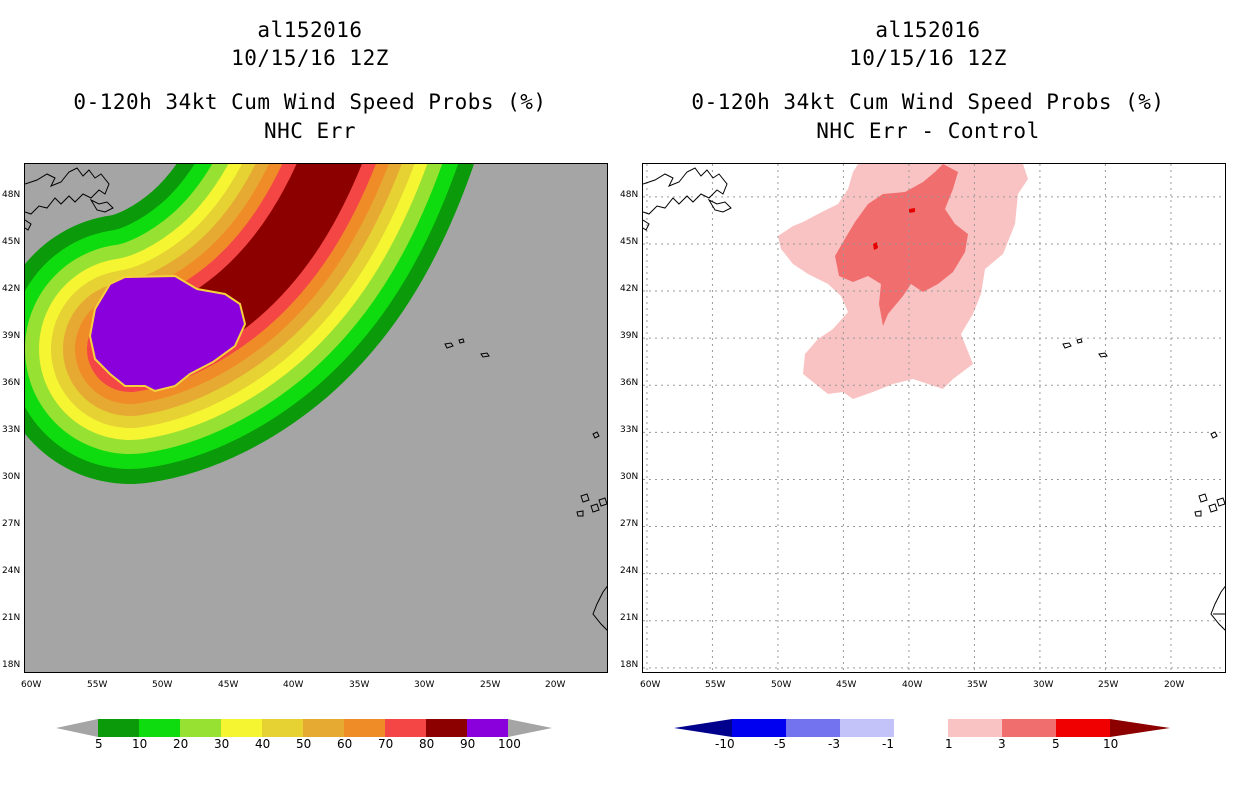 Image resolution: width=1236 pixels, height=800 pixels. I want to click on colorbar-label: 90, so click(468, 744).